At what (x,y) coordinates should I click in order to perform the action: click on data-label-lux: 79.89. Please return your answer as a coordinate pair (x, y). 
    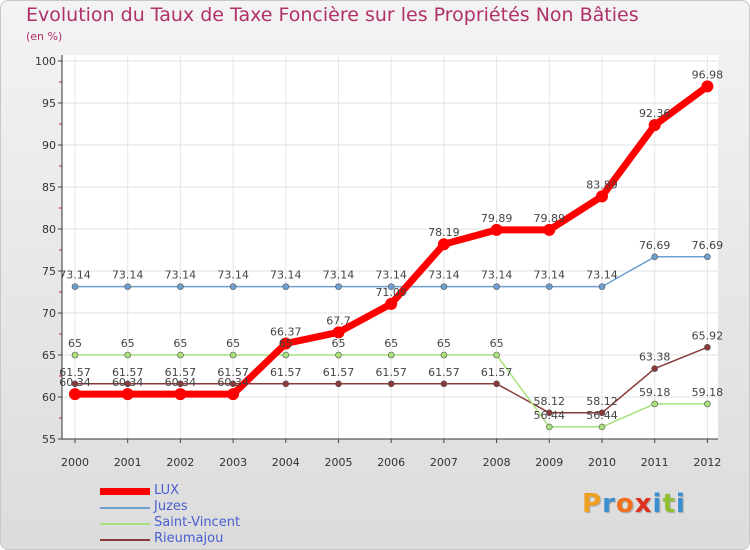
    Looking at the image, I should click on (550, 218).